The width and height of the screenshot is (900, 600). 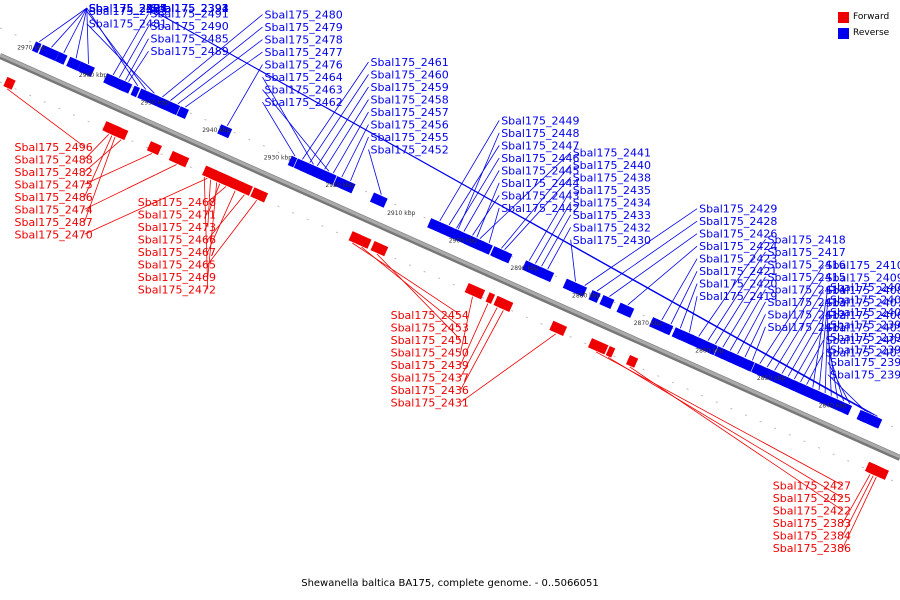 What do you see at coordinates (190, 26) in the screenshot?
I see `gene-label-Sbal175_2490: Sbal175_2490` at bounding box center [190, 26].